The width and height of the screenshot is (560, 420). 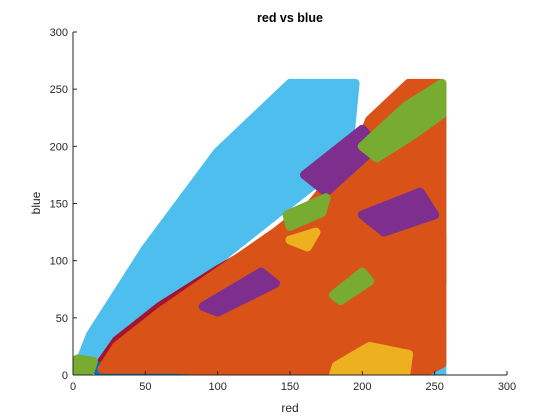 I want to click on x-tick-label: 300, so click(x=507, y=387).